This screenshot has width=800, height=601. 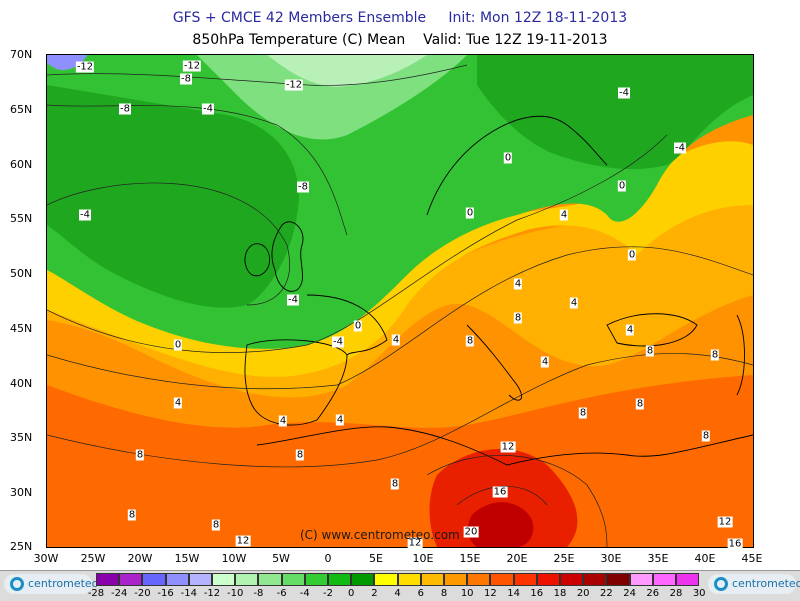 What do you see at coordinates (629, 593) in the screenshot?
I see `colorbar-tick-label: 24` at bounding box center [629, 593].